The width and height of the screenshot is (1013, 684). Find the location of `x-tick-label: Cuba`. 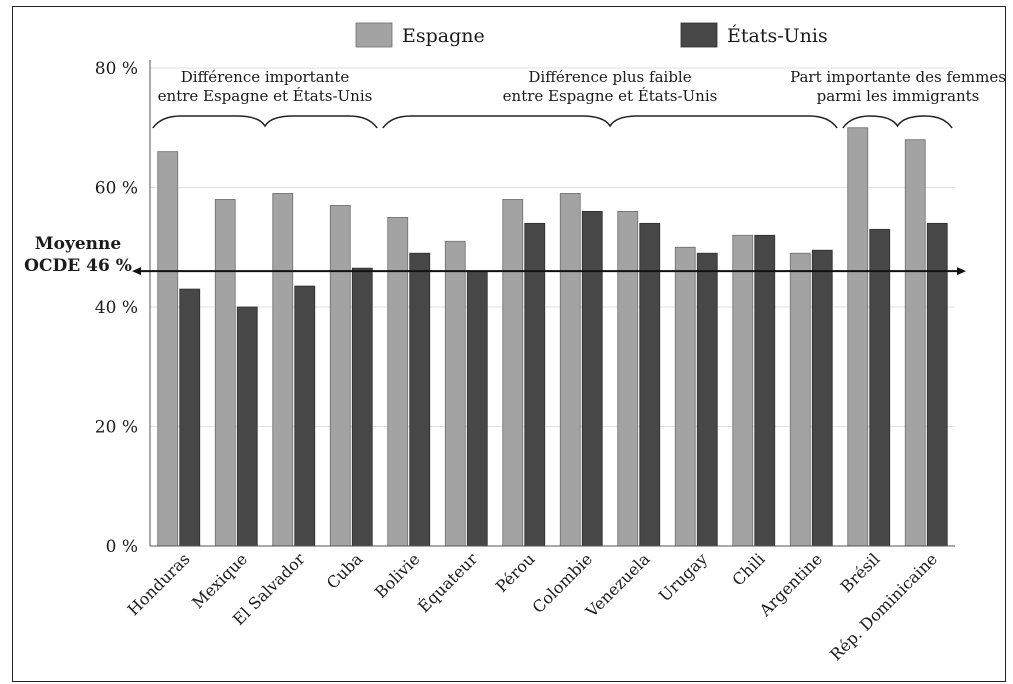

x-tick-label: Cuba is located at coordinates (345, 571).